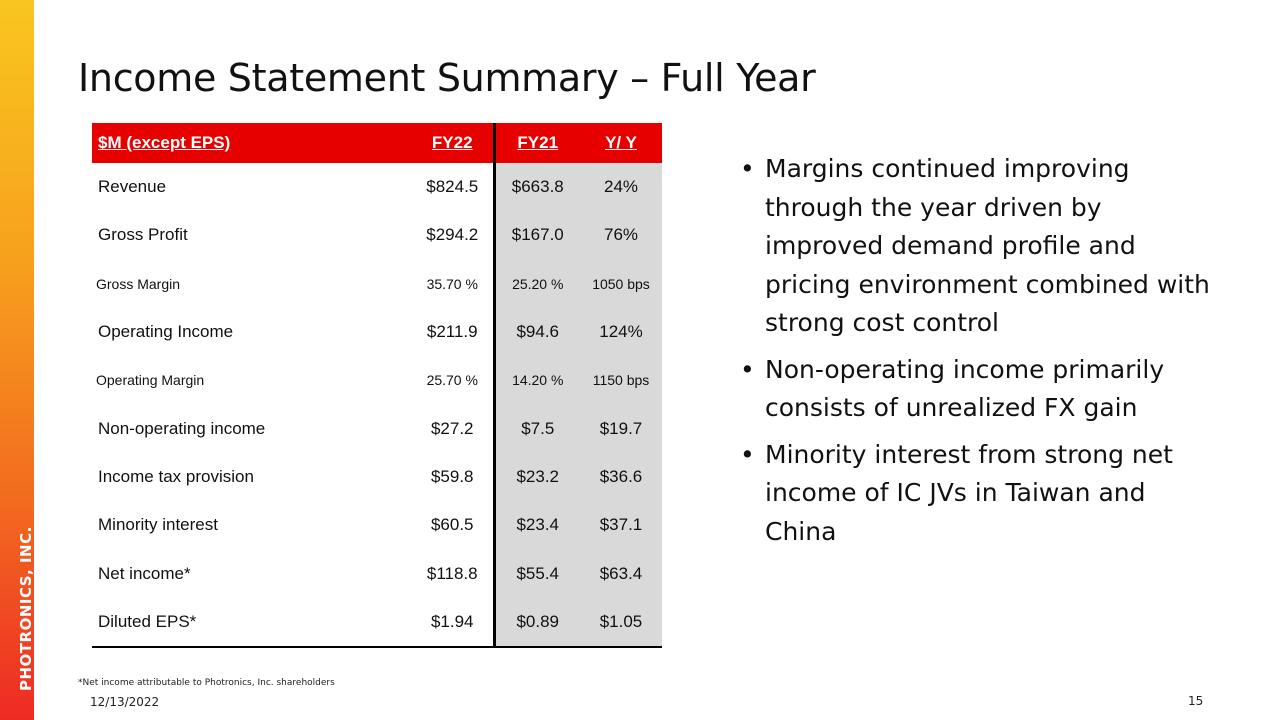  Describe the element at coordinates (536, 525) in the screenshot. I see `fy21-value: $23.4` at that location.